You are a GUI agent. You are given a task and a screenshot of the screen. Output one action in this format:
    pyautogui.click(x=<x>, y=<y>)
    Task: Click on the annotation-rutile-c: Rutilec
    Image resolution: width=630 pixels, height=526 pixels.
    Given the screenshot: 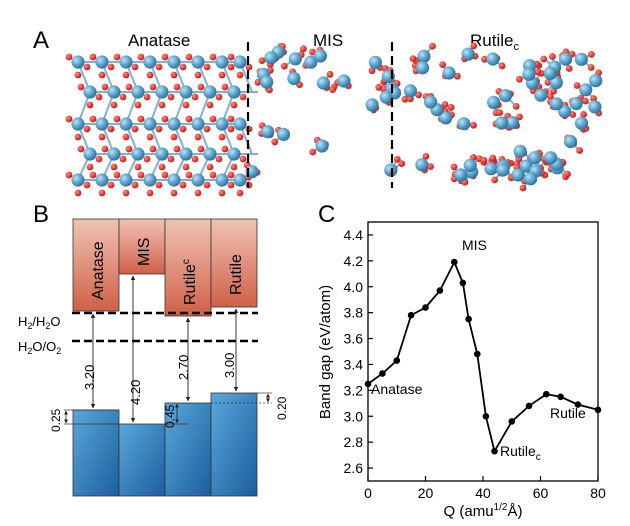 What is the action you would take?
    pyautogui.click(x=520, y=453)
    